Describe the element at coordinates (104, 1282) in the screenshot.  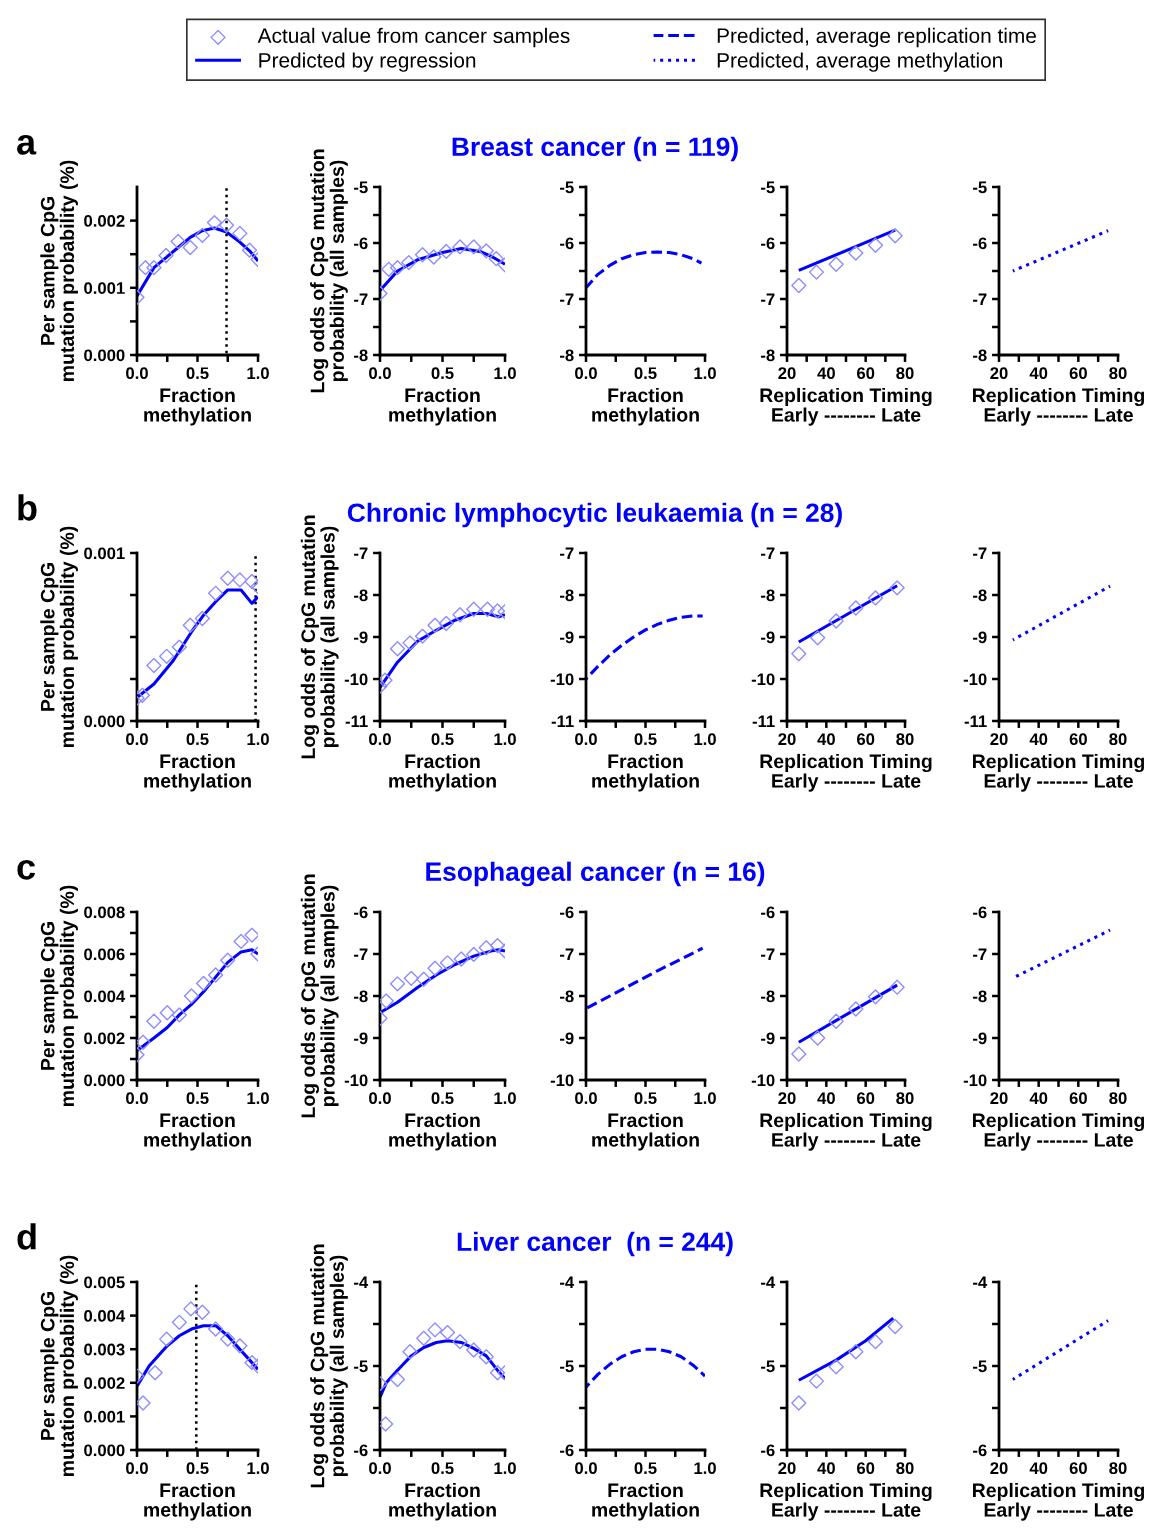
I see `y-tick-label: 0.005` at that location.